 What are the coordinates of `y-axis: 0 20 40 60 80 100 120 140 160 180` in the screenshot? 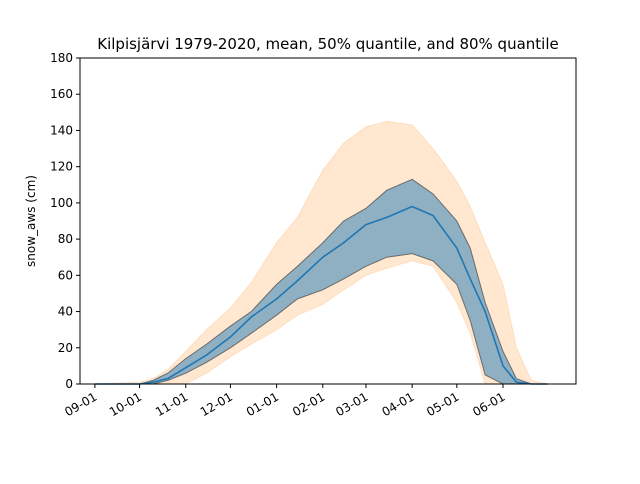 It's located at (65, 221).